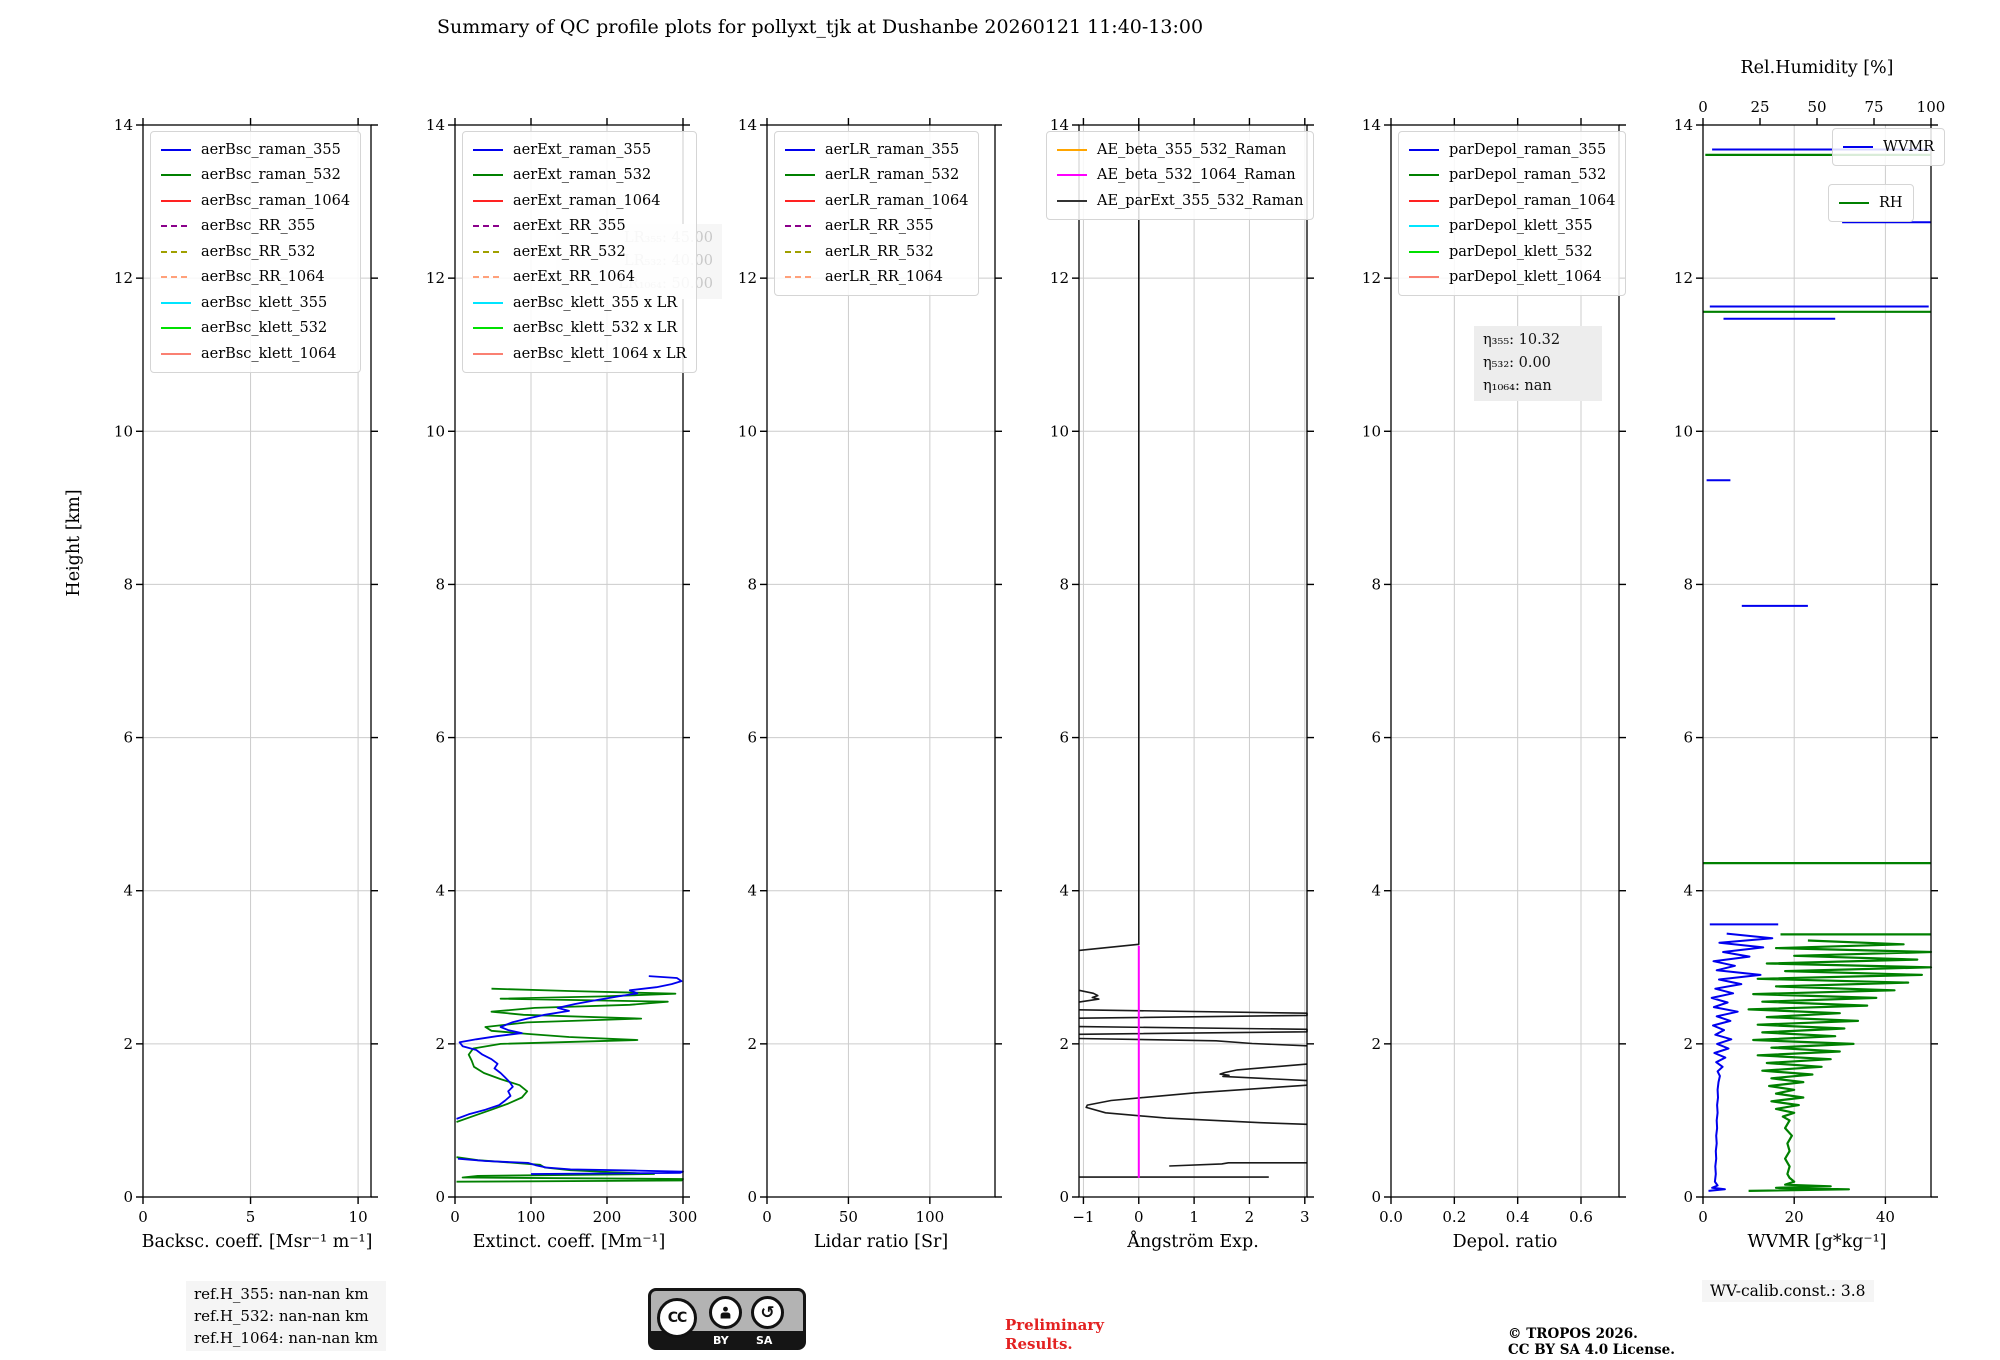 Image resolution: width=2000 pixels, height=1360 pixels. What do you see at coordinates (1741, 1062) in the screenshot?
I see `series-WVMR` at bounding box center [1741, 1062].